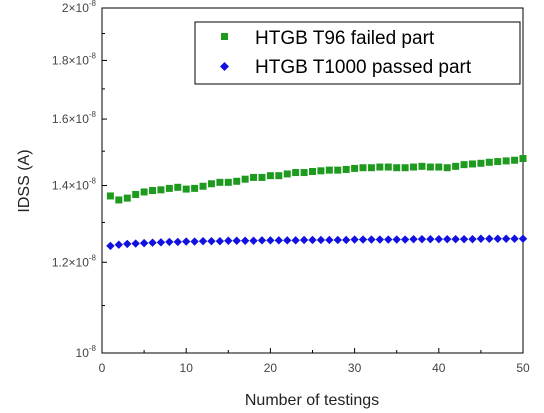 The height and width of the screenshot is (413, 544). What do you see at coordinates (363, 67) in the screenshot?
I see `legend-label-passed: HTGB T1000 passed part` at bounding box center [363, 67].